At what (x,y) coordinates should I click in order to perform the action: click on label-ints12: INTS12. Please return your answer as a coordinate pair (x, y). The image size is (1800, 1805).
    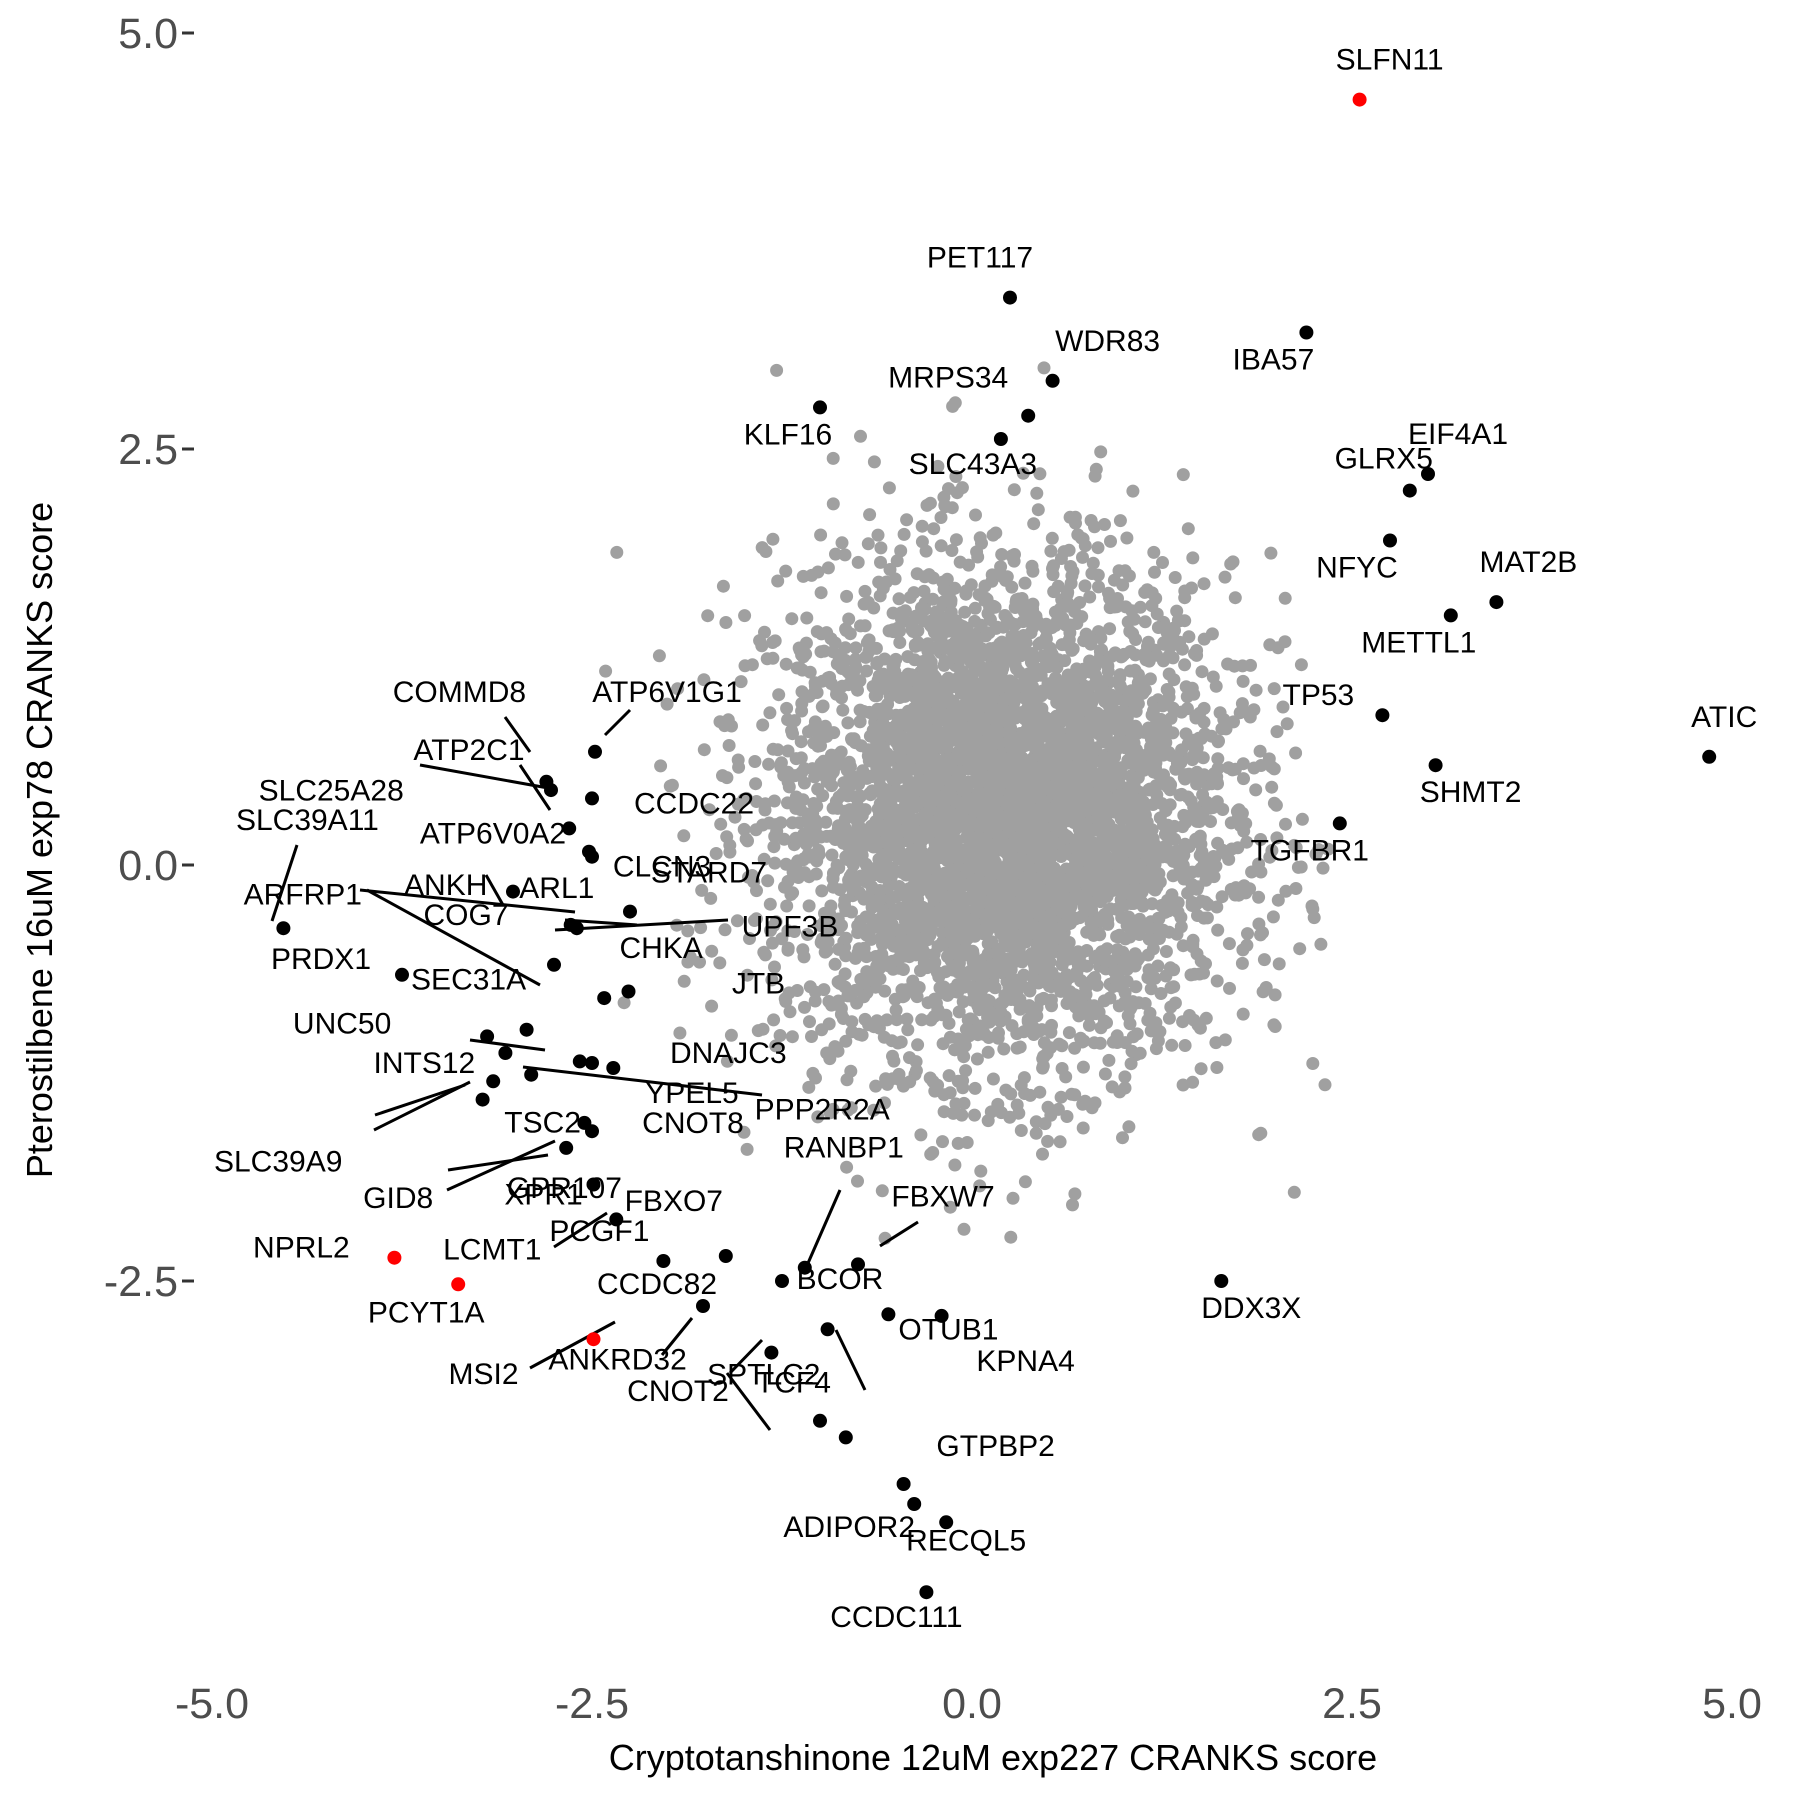
    Looking at the image, I should click on (425, 1063).